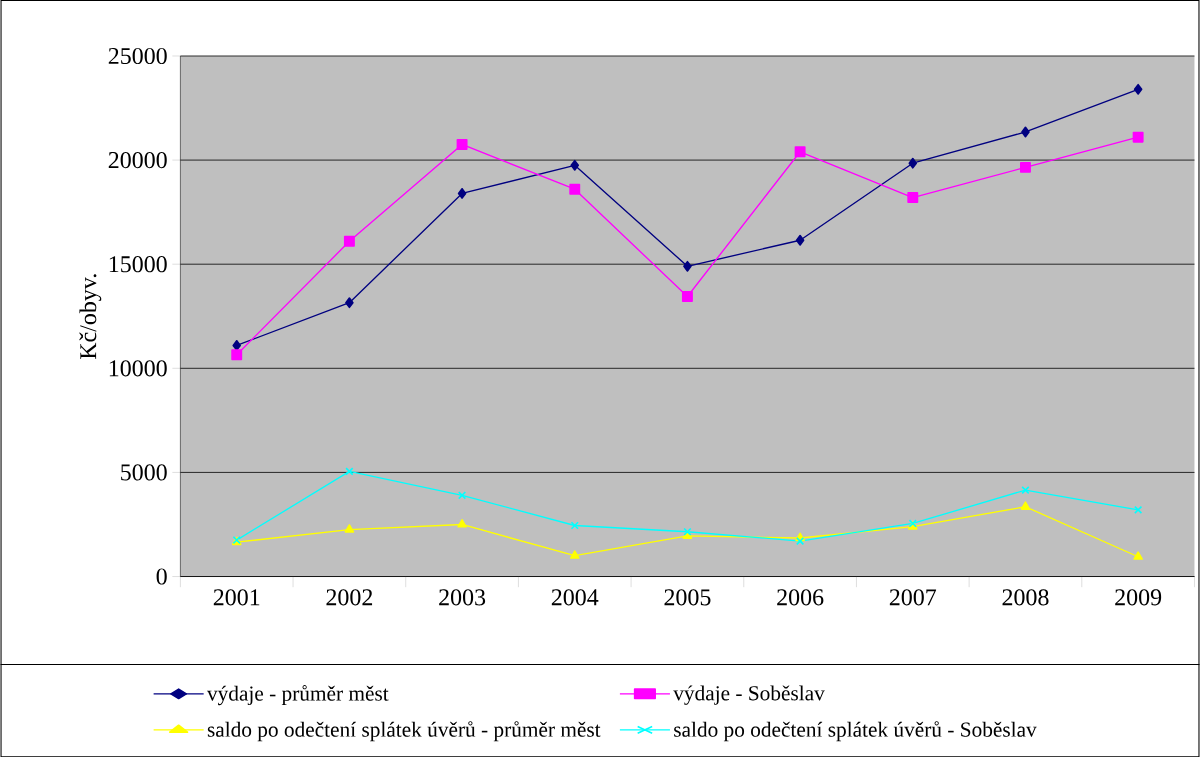 Image resolution: width=1200 pixels, height=757 pixels. I want to click on x-tick-label: 2001, so click(236, 597).